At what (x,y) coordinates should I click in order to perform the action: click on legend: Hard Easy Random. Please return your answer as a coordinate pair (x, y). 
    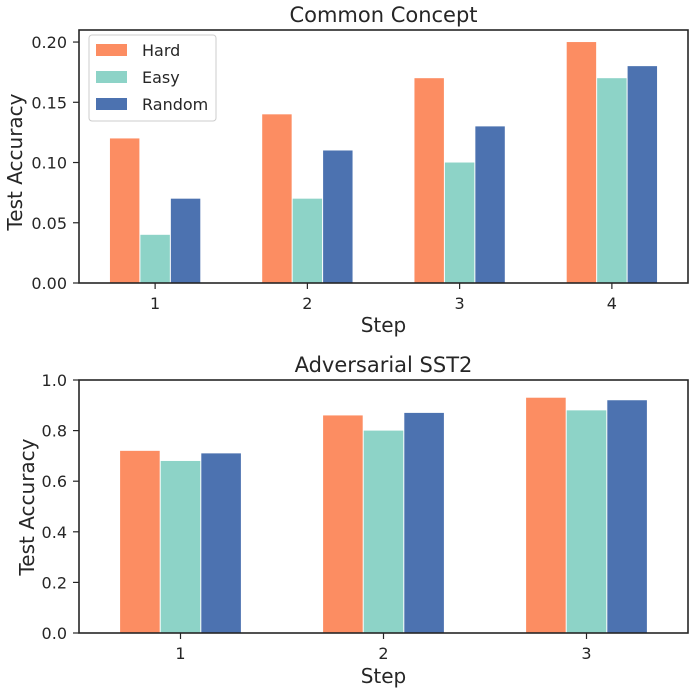
    Looking at the image, I should click on (152, 78).